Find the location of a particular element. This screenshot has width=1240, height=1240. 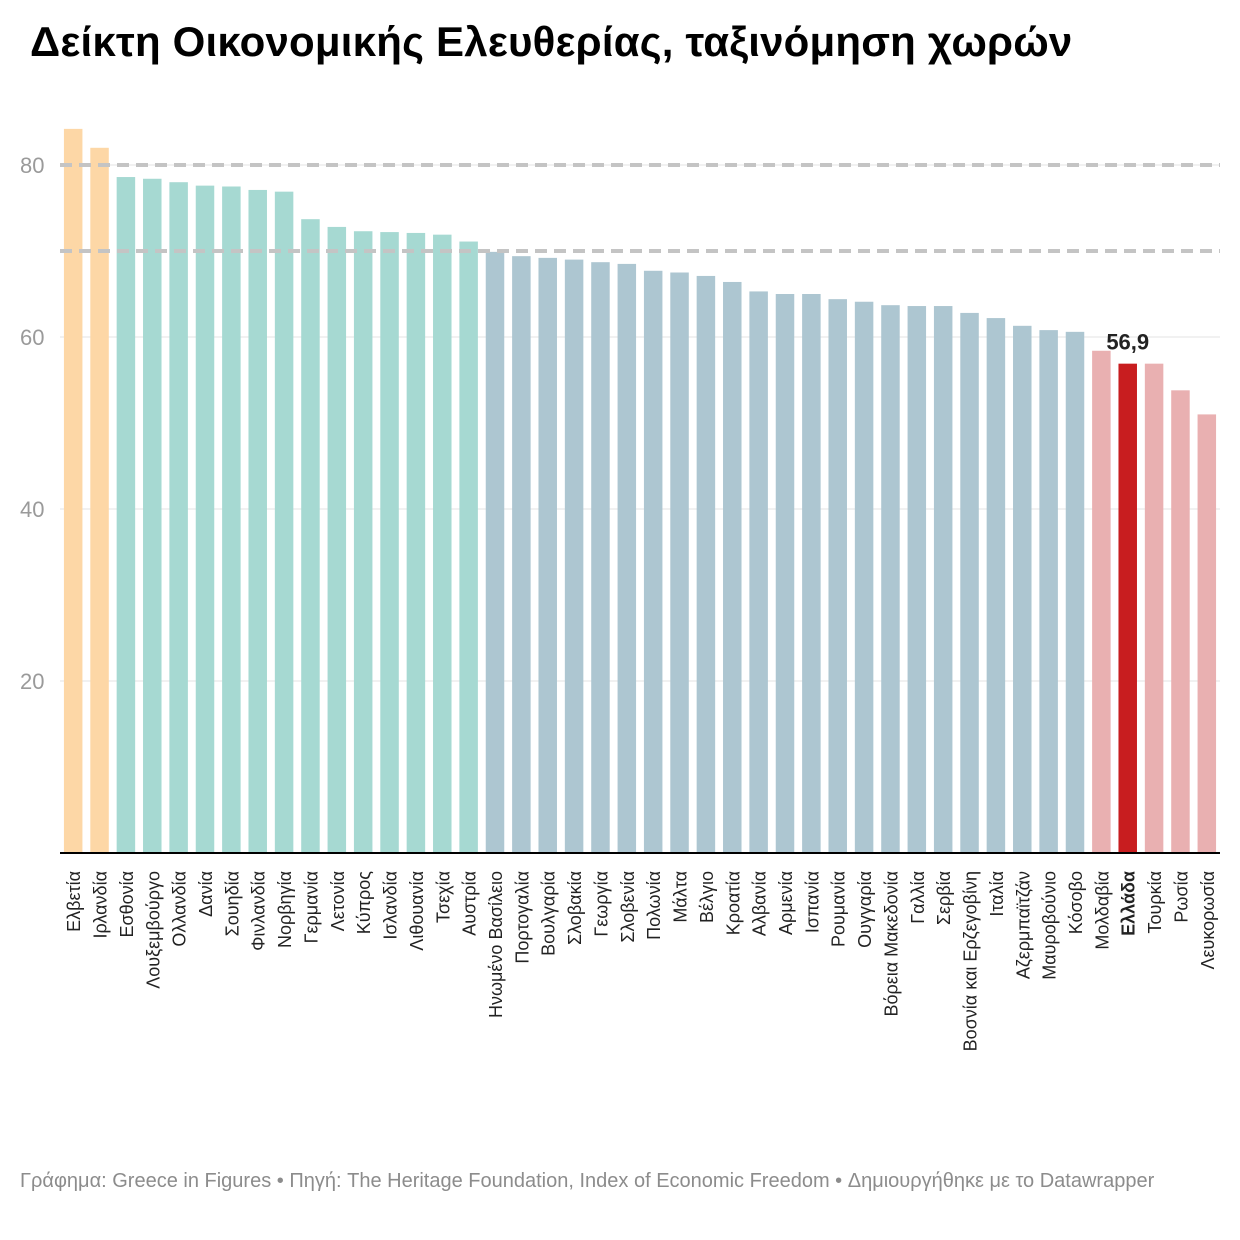

y-tick-label: 80 is located at coordinates (32, 165).